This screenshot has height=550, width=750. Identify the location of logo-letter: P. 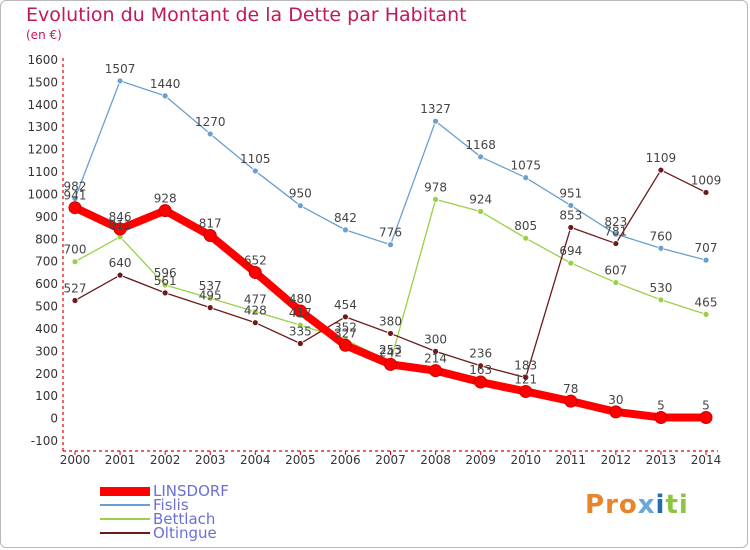
(595, 505).